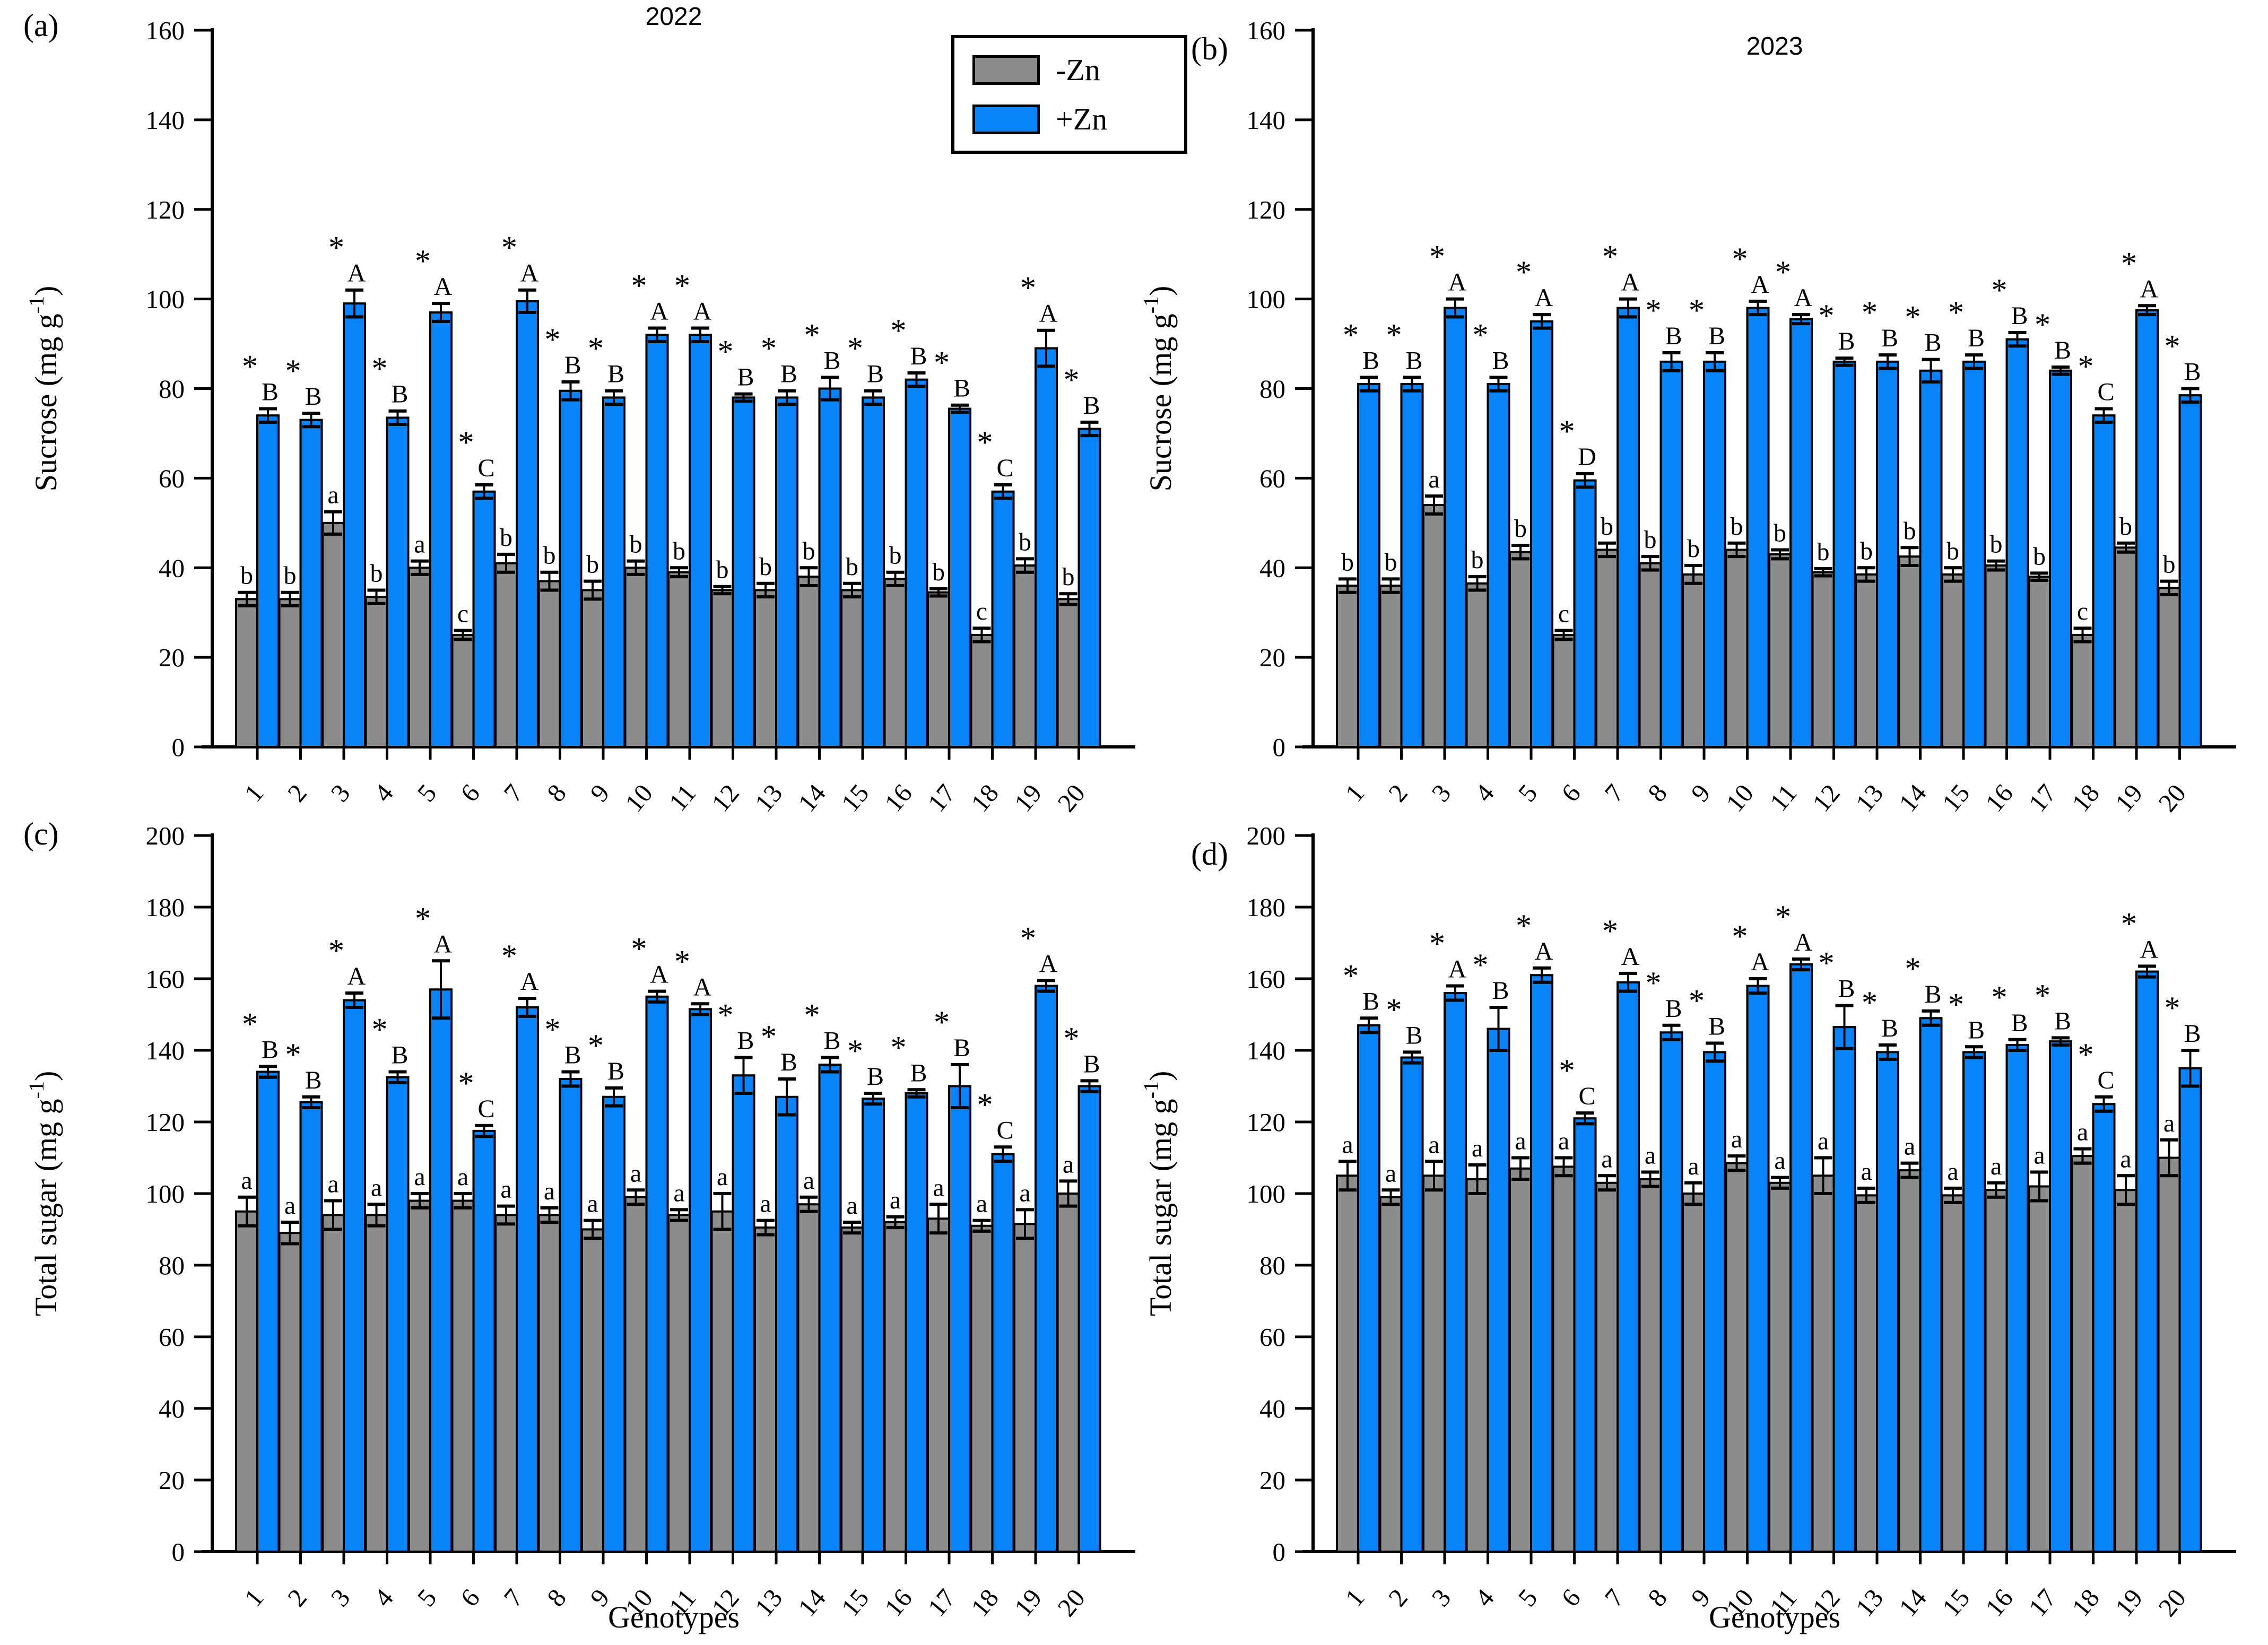 The image size is (2268, 1645). Describe the element at coordinates (172, 657) in the screenshot. I see `panel-a-ytick-20: 20` at that location.